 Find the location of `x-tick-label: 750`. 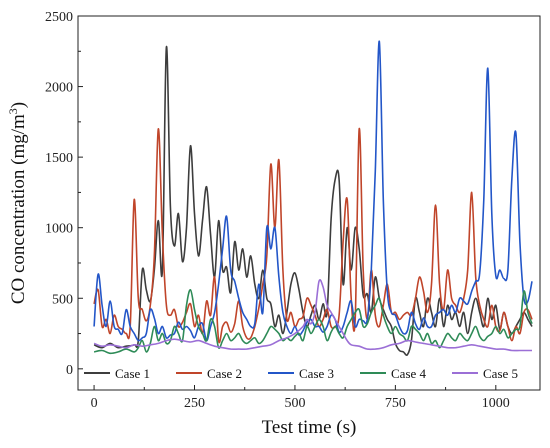

x-tick-label: 750 is located at coordinates (395, 403).